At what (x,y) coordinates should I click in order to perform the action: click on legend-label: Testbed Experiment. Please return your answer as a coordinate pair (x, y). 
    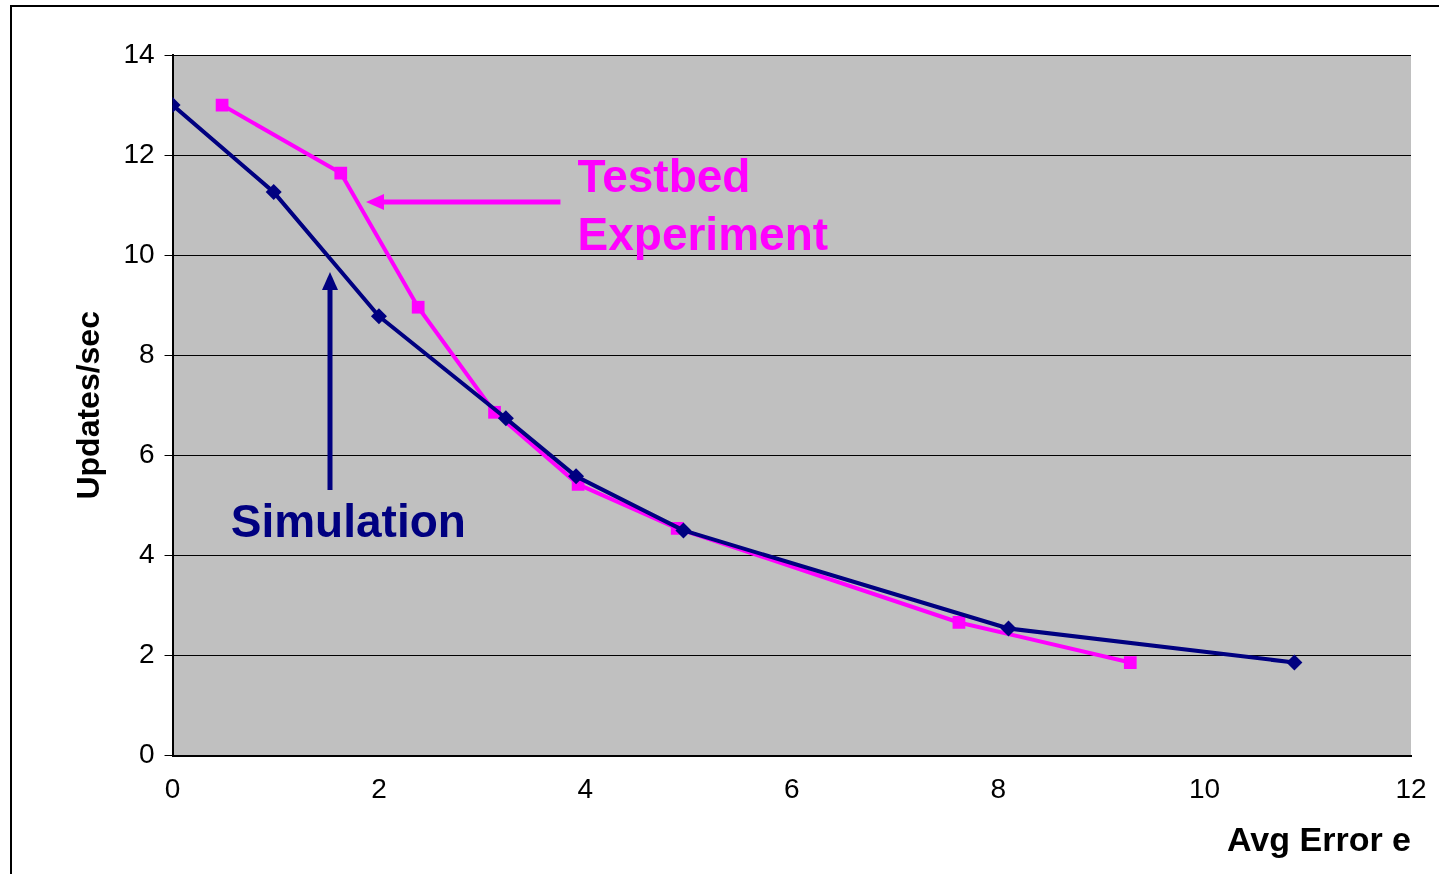
    Looking at the image, I should click on (703, 205).